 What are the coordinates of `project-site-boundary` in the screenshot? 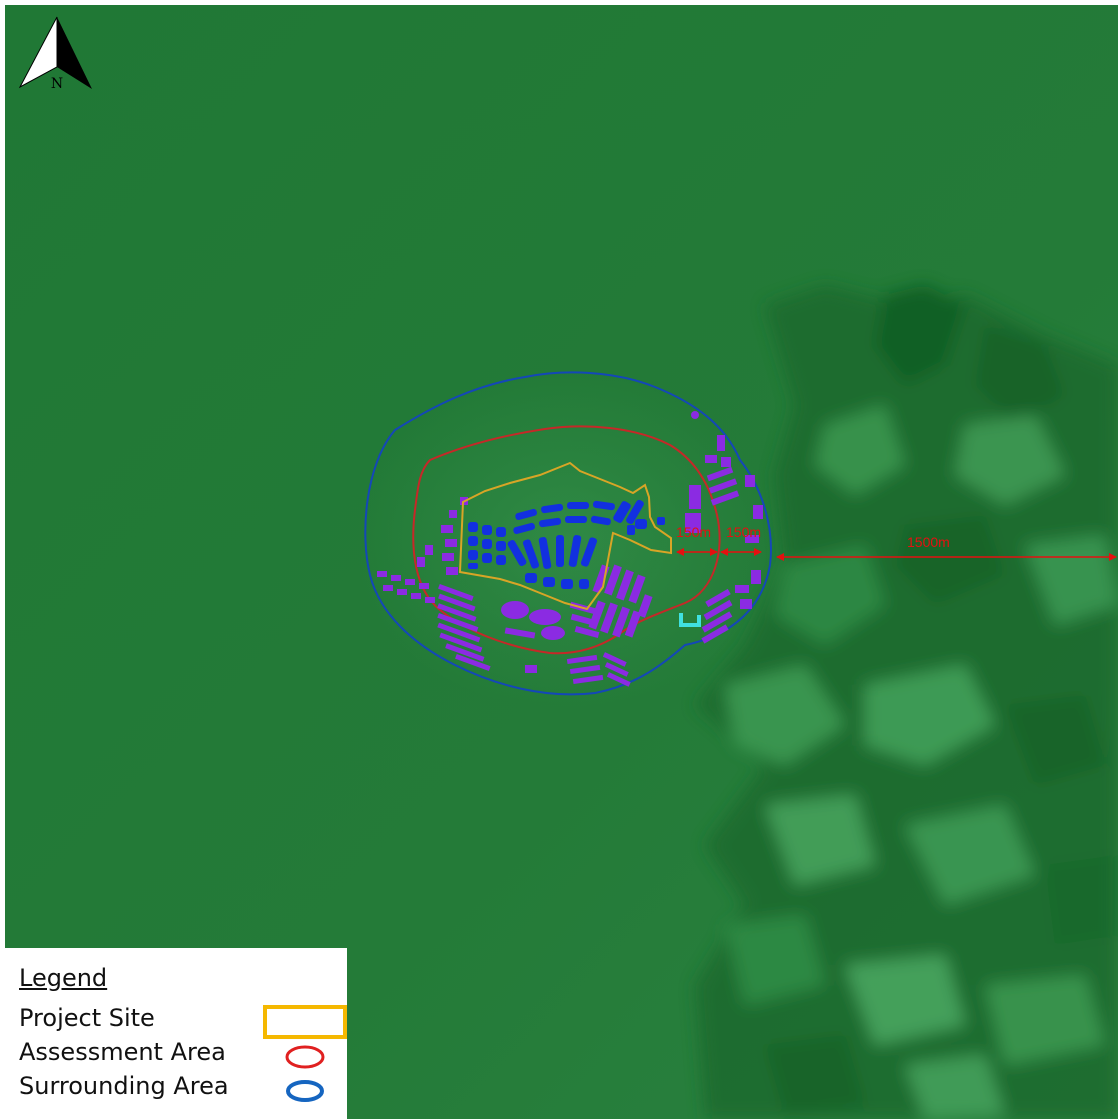 It's located at (565, 536).